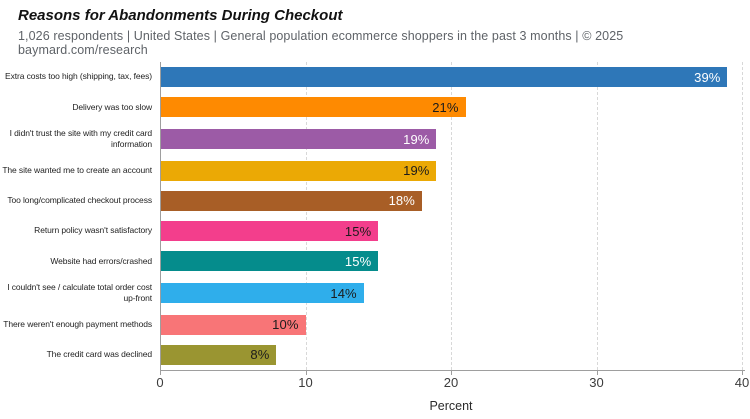 The height and width of the screenshot is (419, 750). What do you see at coordinates (445, 107) in the screenshot?
I see `value-label: 21%` at bounding box center [445, 107].